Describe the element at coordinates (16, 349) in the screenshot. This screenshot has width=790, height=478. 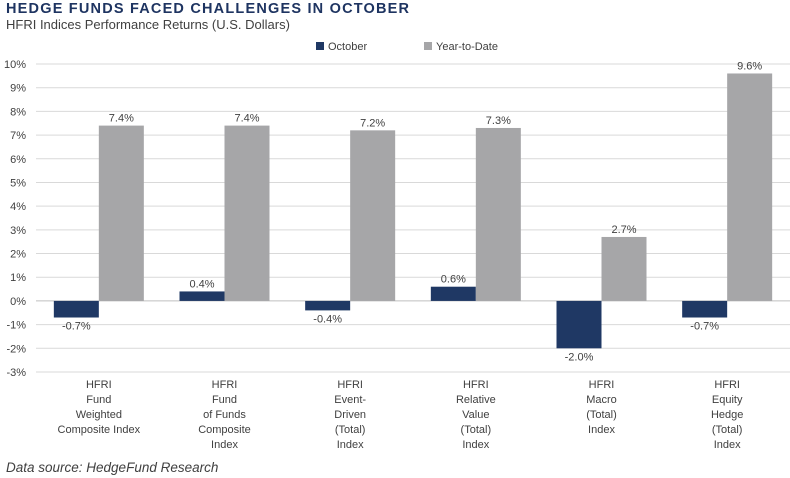
I see `y-tick-label: -2%` at that location.